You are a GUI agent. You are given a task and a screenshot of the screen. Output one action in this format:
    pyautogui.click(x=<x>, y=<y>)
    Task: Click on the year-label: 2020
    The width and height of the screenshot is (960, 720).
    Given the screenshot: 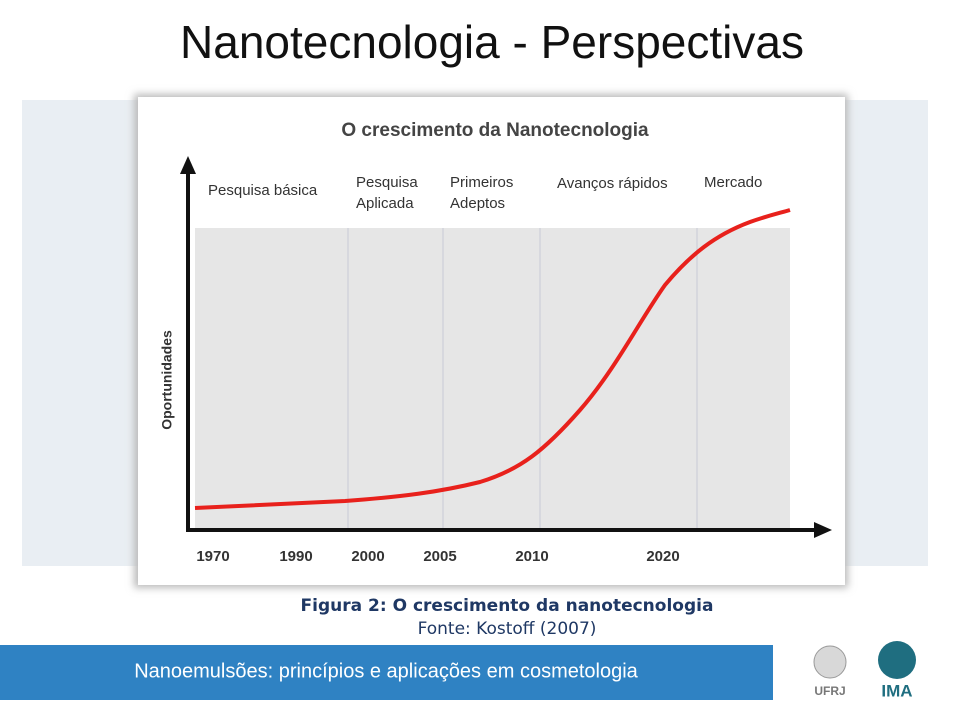 What is the action you would take?
    pyautogui.click(x=662, y=556)
    